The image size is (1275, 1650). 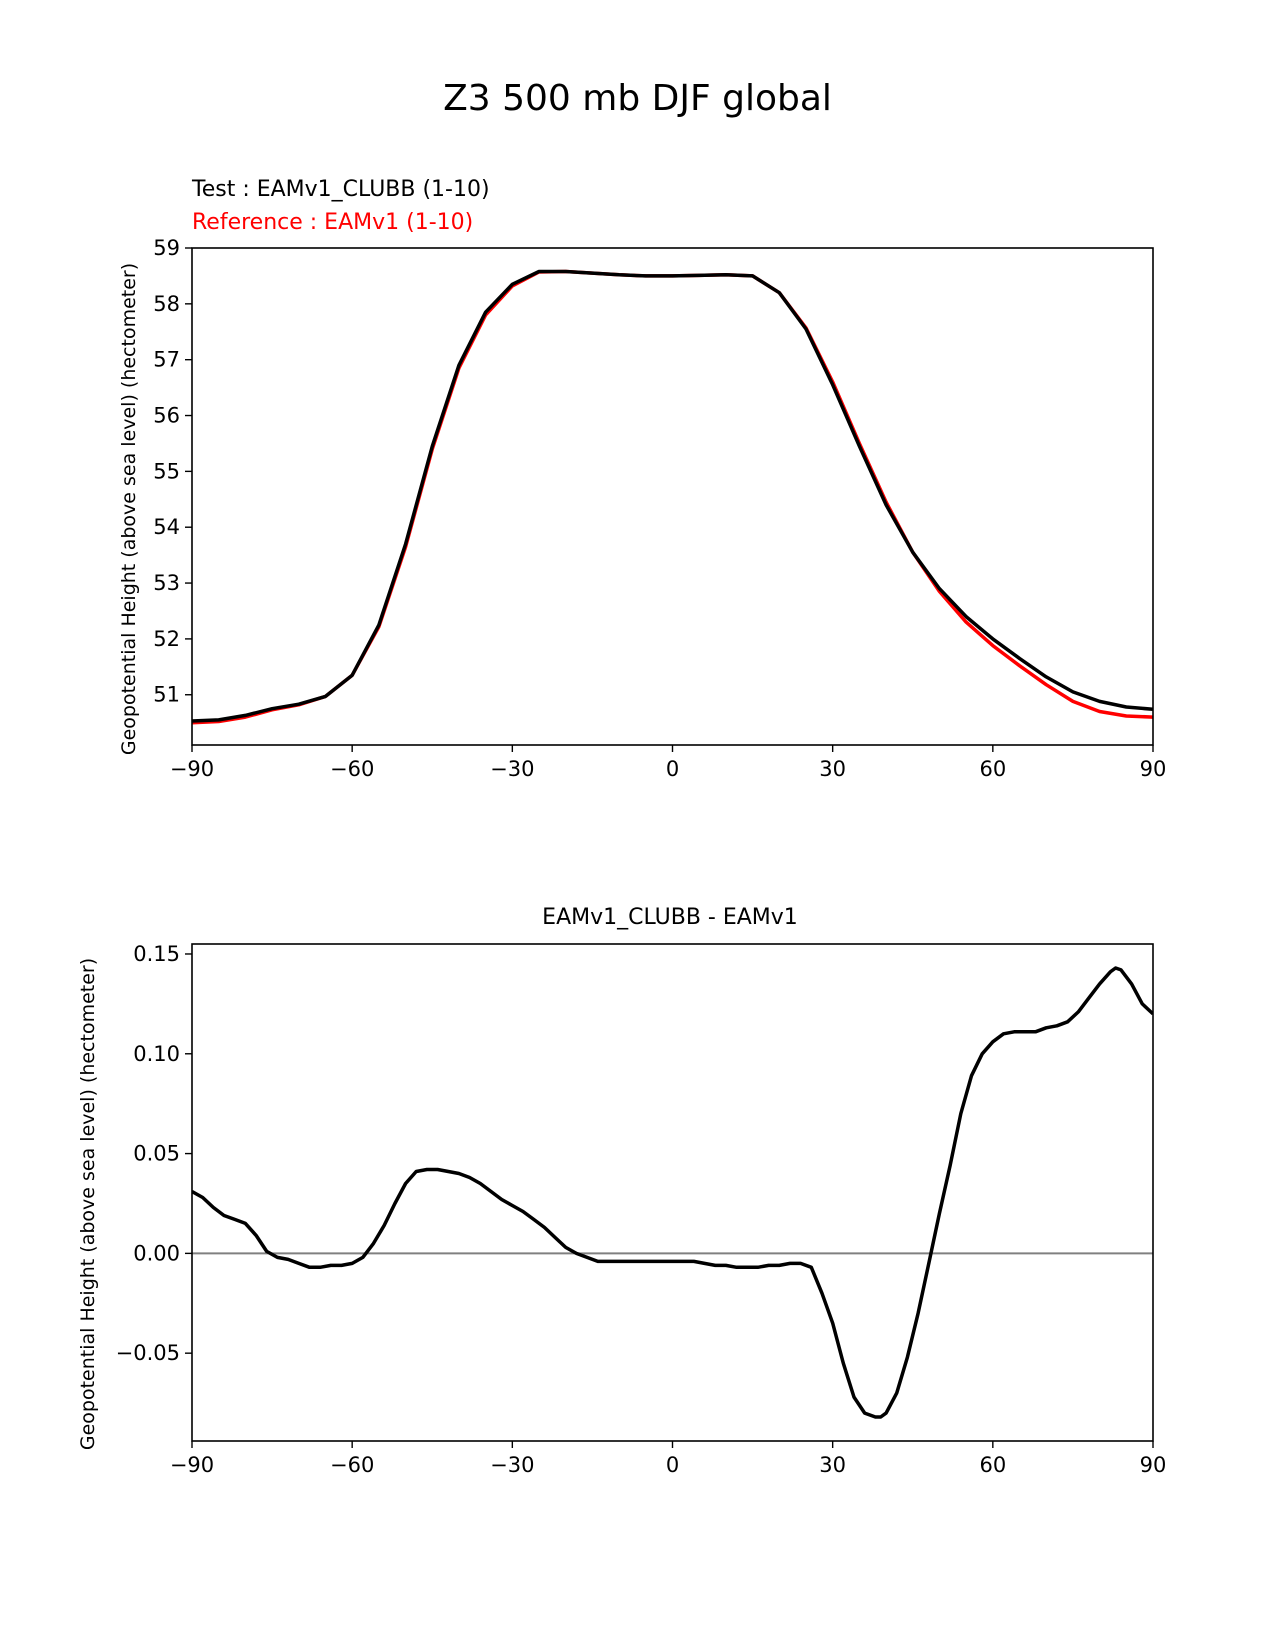 I want to click on bottom-y-tick-label: 0.05, so click(x=156, y=1154).